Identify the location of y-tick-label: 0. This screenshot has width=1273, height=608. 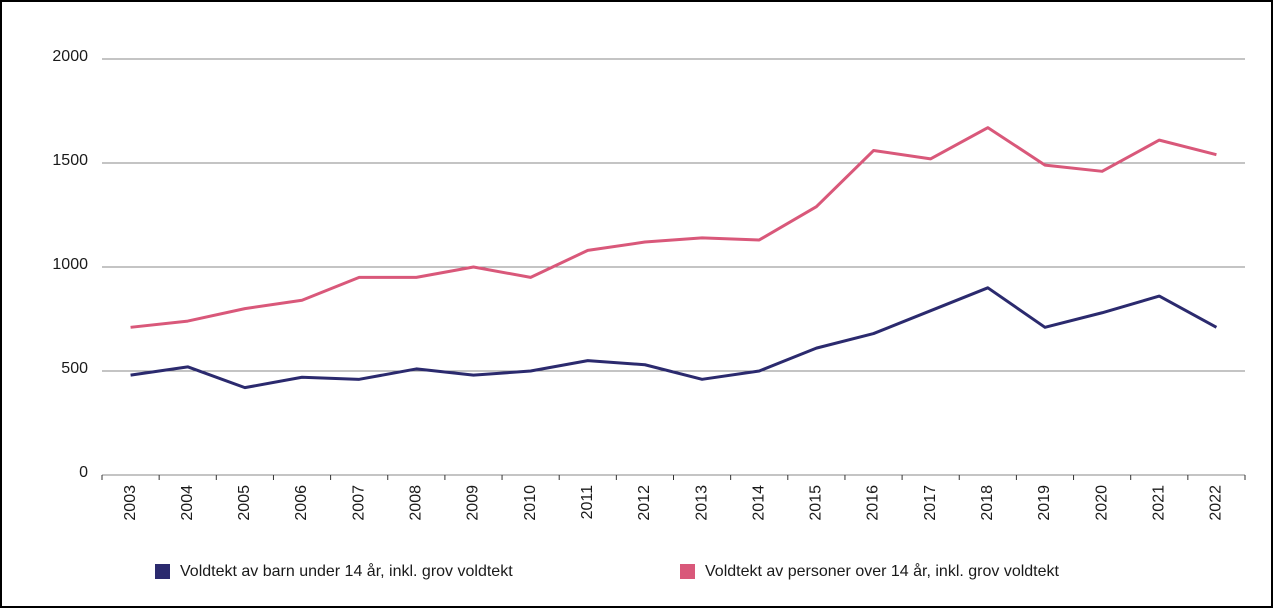
(83, 472).